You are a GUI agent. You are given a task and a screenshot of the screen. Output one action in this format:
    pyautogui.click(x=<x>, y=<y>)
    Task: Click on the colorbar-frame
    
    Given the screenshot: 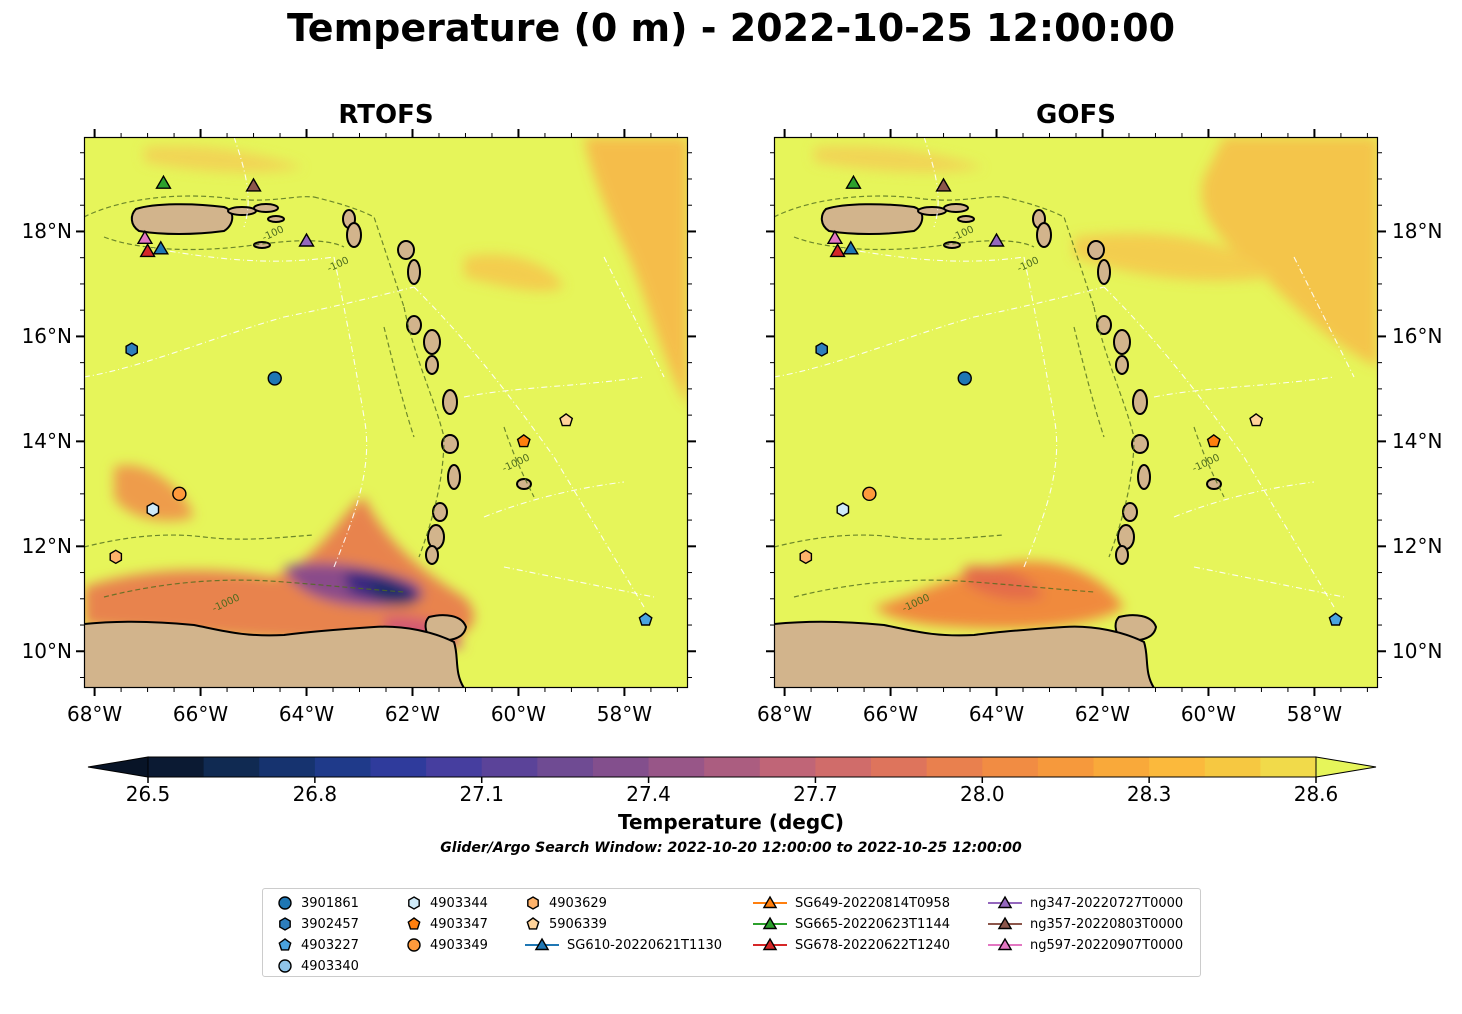 What is the action you would take?
    pyautogui.click(x=732, y=767)
    